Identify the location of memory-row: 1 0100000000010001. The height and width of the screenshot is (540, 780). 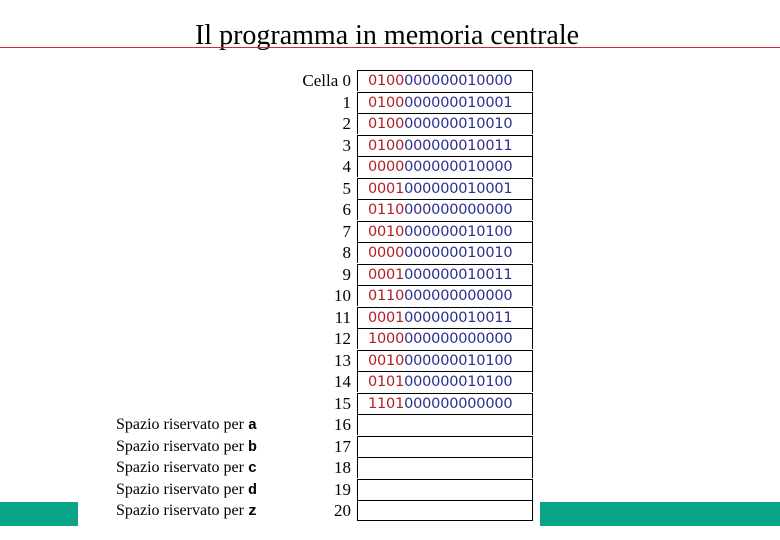
(390, 102).